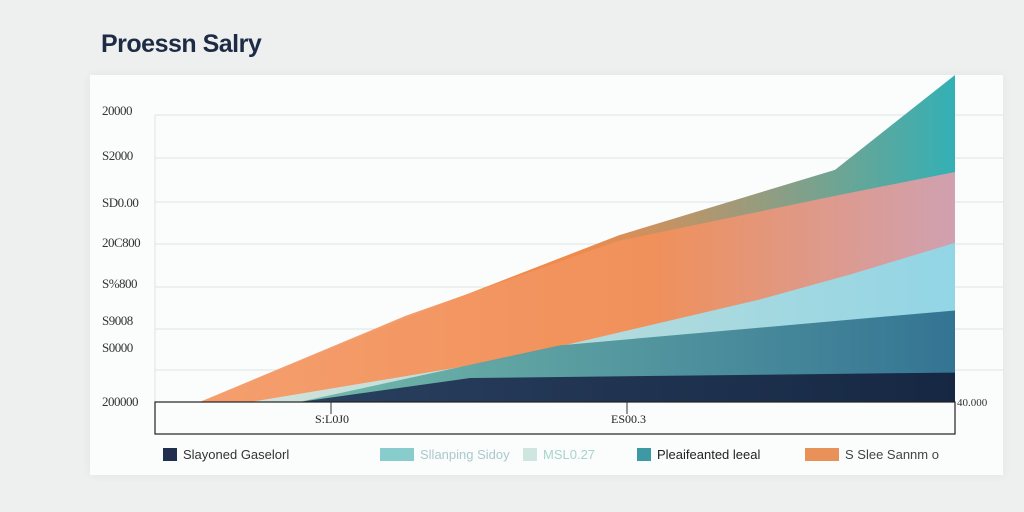 Image resolution: width=1024 pixels, height=512 pixels. Describe the element at coordinates (236, 454) in the screenshot. I see `legend-label: Slayoned Gaselorl` at that location.